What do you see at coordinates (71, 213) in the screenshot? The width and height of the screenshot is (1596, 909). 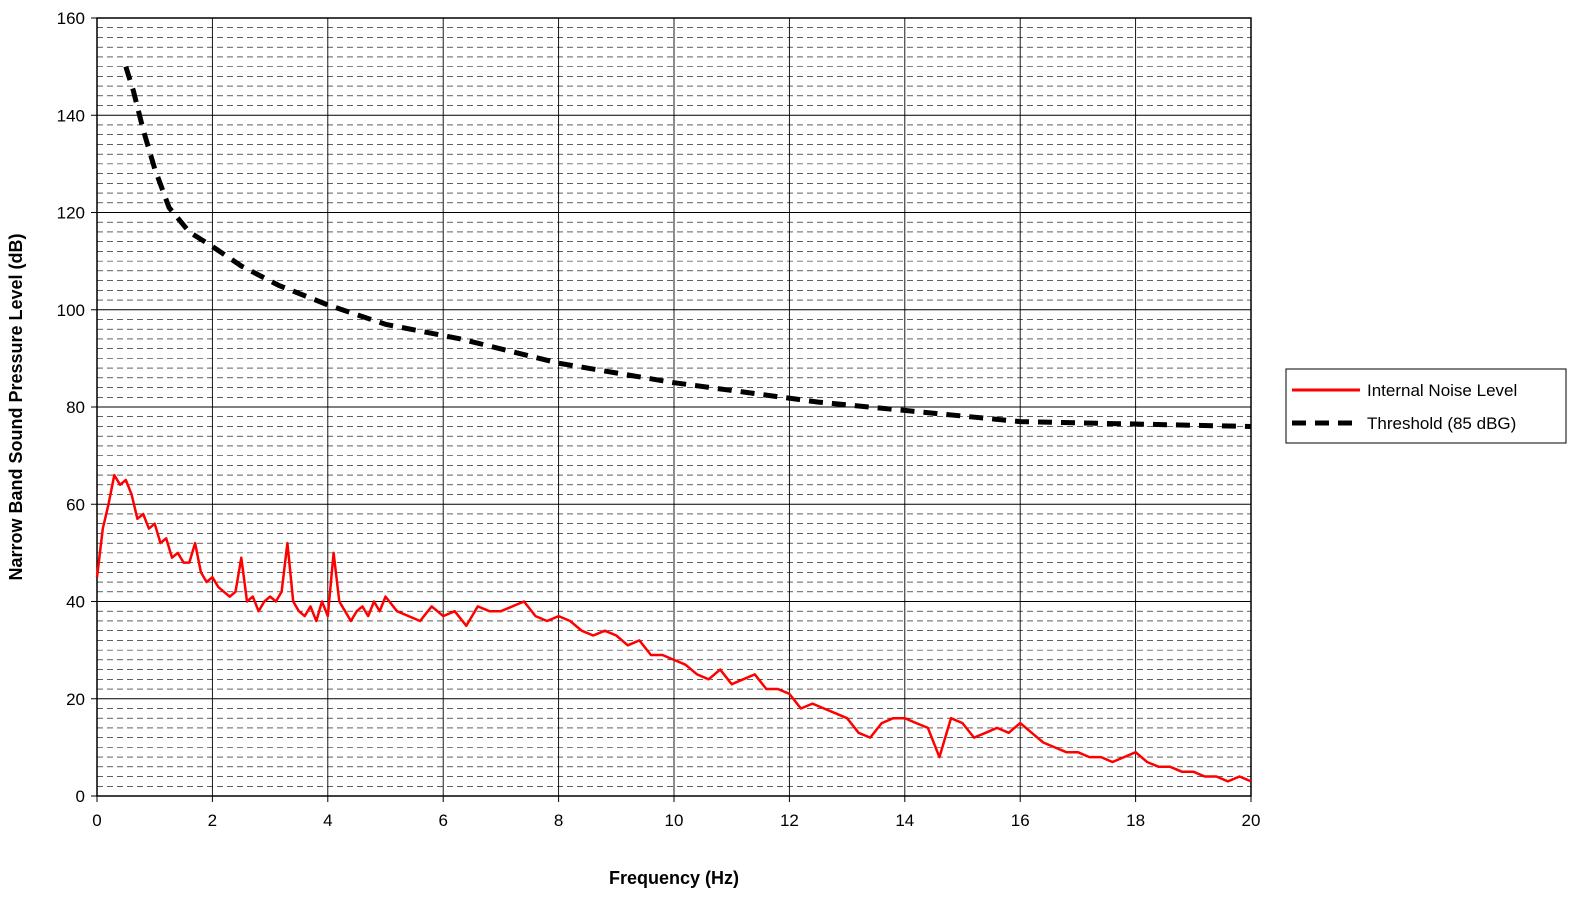 I see `y-tick-label: 120` at bounding box center [71, 213].